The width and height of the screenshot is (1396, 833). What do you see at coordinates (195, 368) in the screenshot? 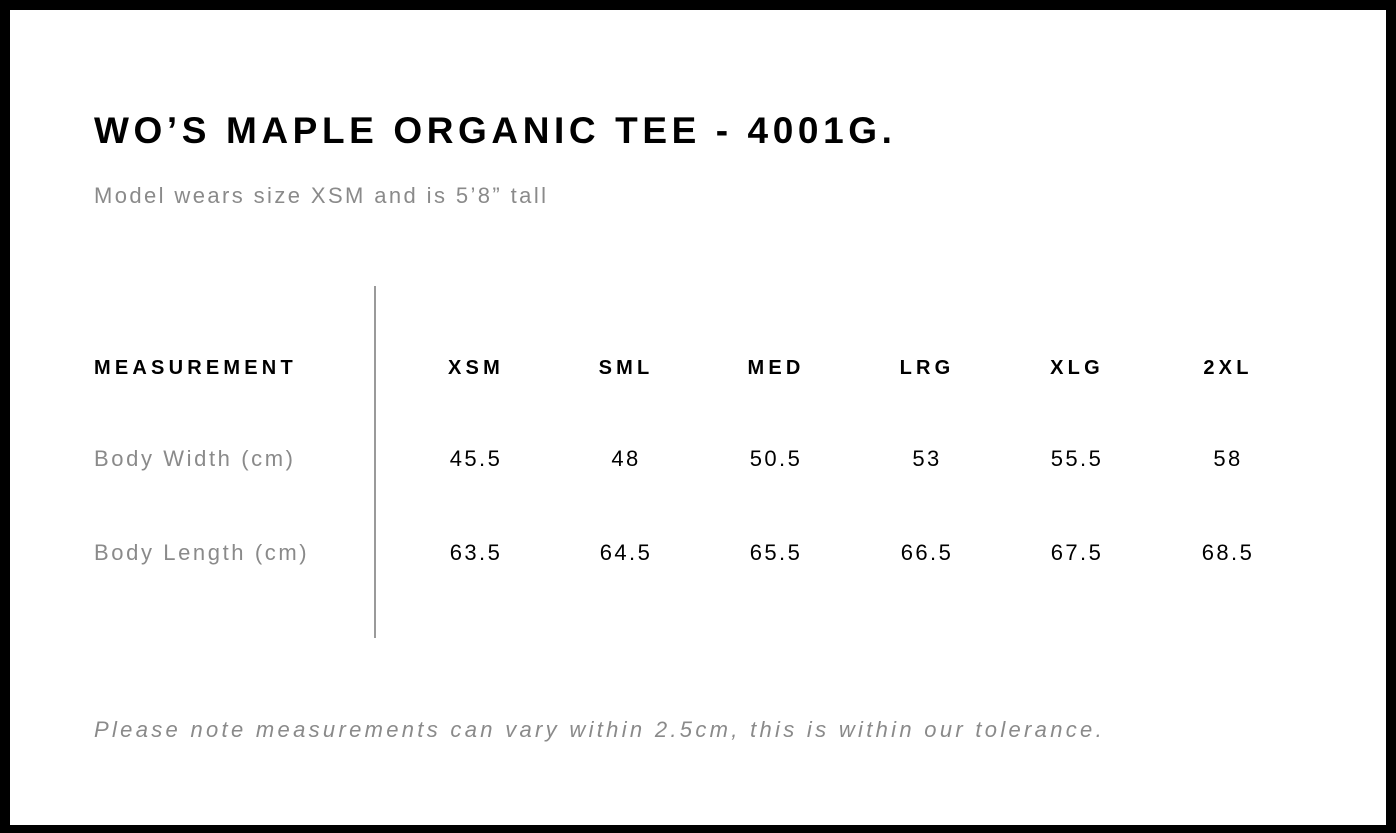
I see `measurement-header: MEASUREMENT` at bounding box center [195, 368].